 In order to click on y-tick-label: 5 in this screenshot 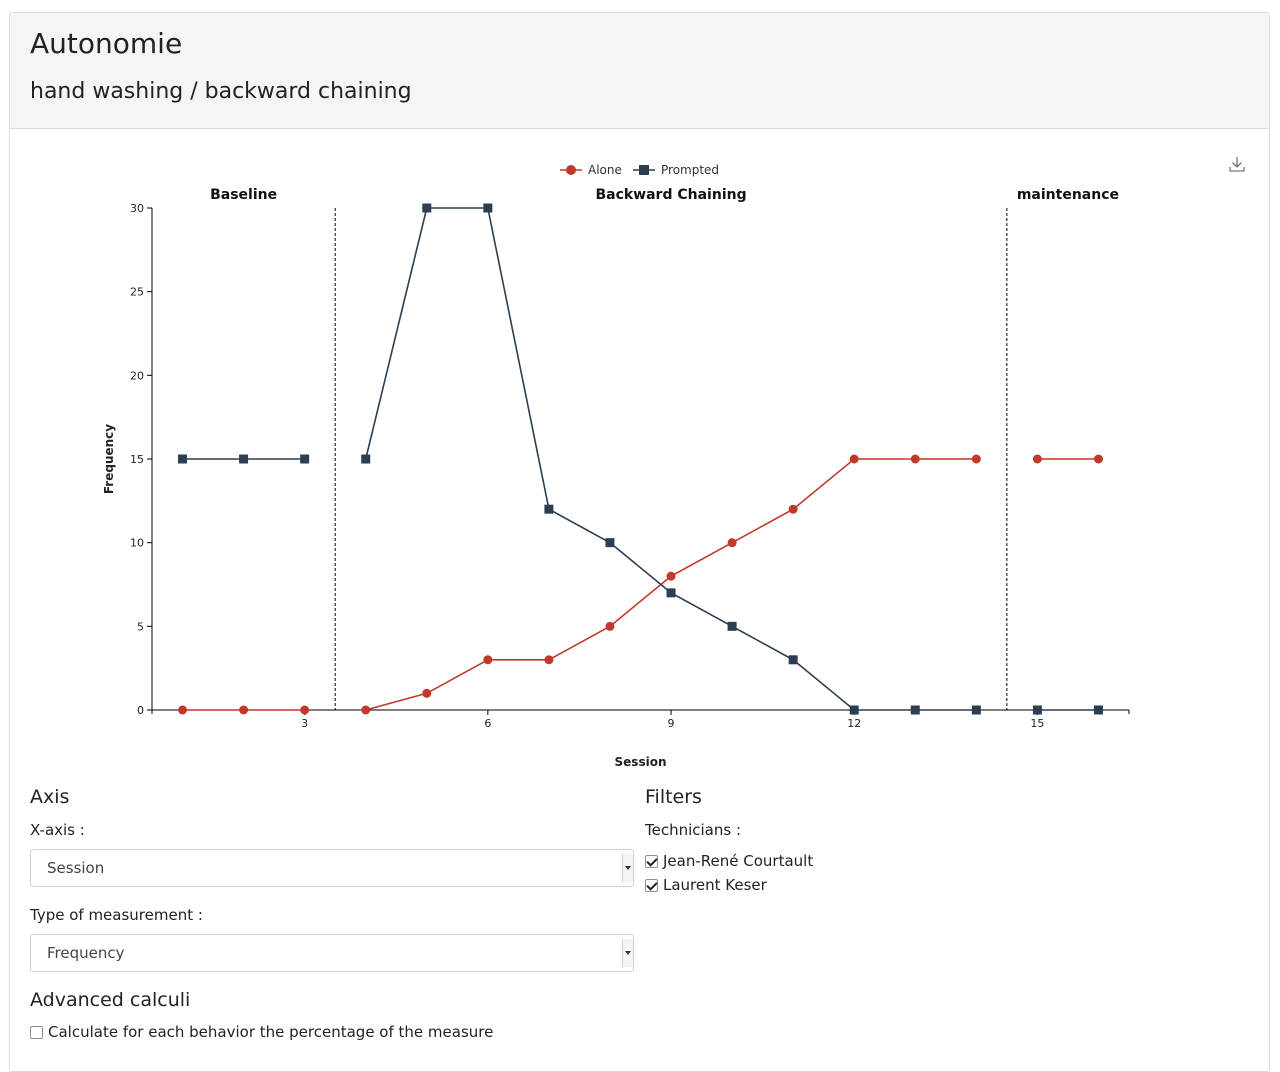, I will do `click(140, 626)`.